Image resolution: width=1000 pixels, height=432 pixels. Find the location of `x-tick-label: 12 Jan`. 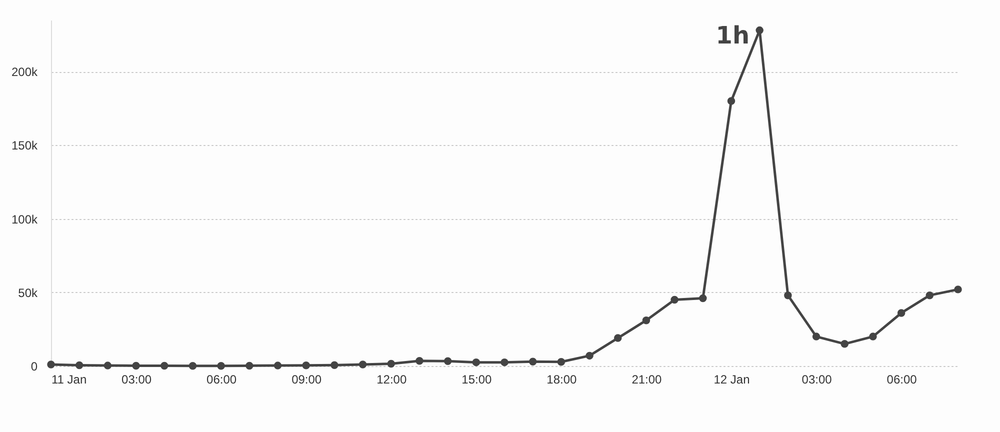

x-tick-label: 12 Jan is located at coordinates (732, 379).